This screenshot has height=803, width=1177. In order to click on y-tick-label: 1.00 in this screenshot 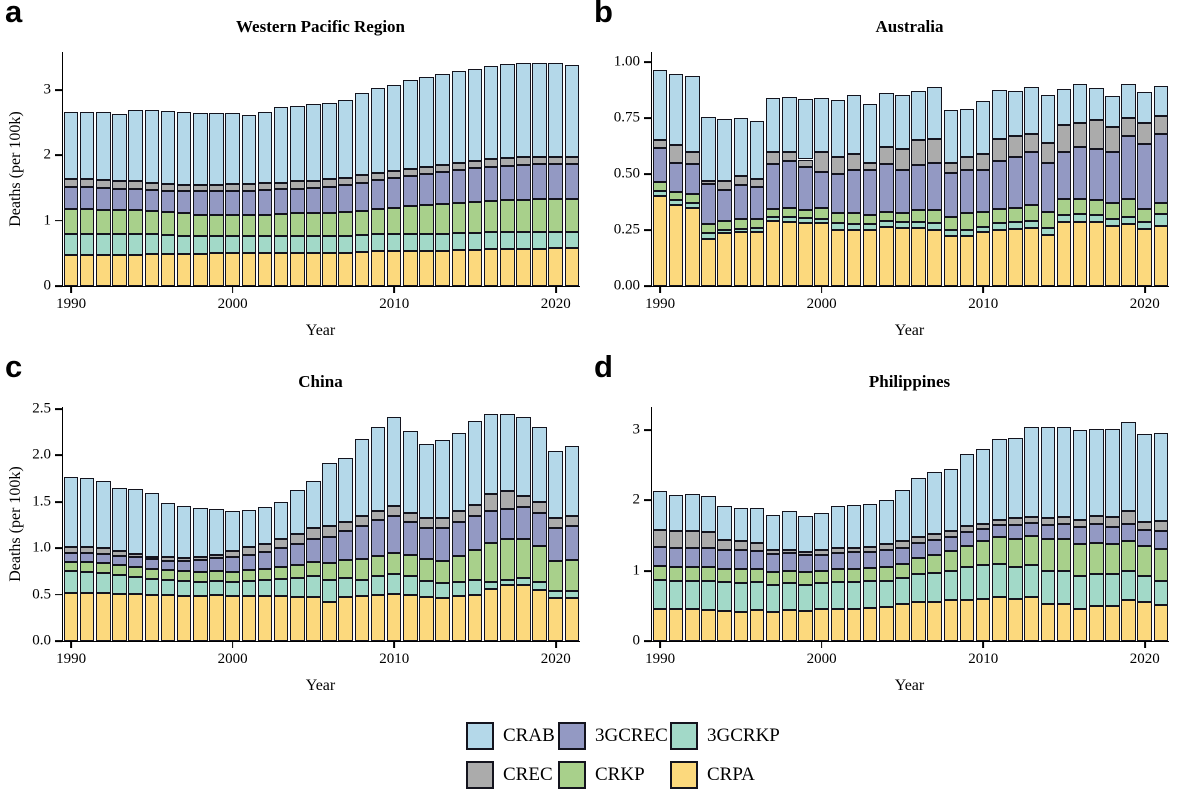, I will do `click(626, 61)`.